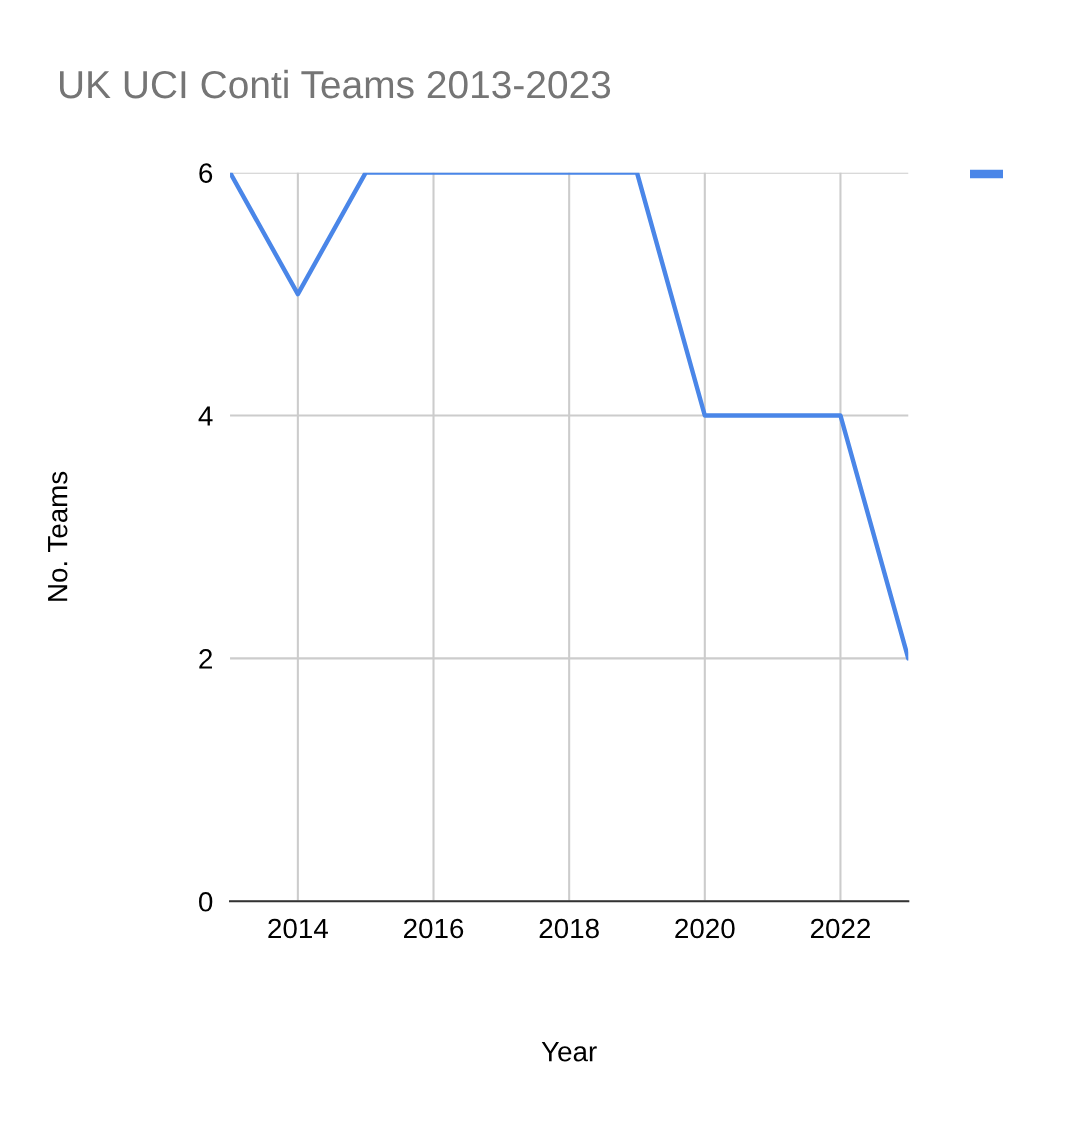 Image resolution: width=1080 pixels, height=1121 pixels. Describe the element at coordinates (840, 928) in the screenshot. I see `x-tick-label: 2022` at that location.